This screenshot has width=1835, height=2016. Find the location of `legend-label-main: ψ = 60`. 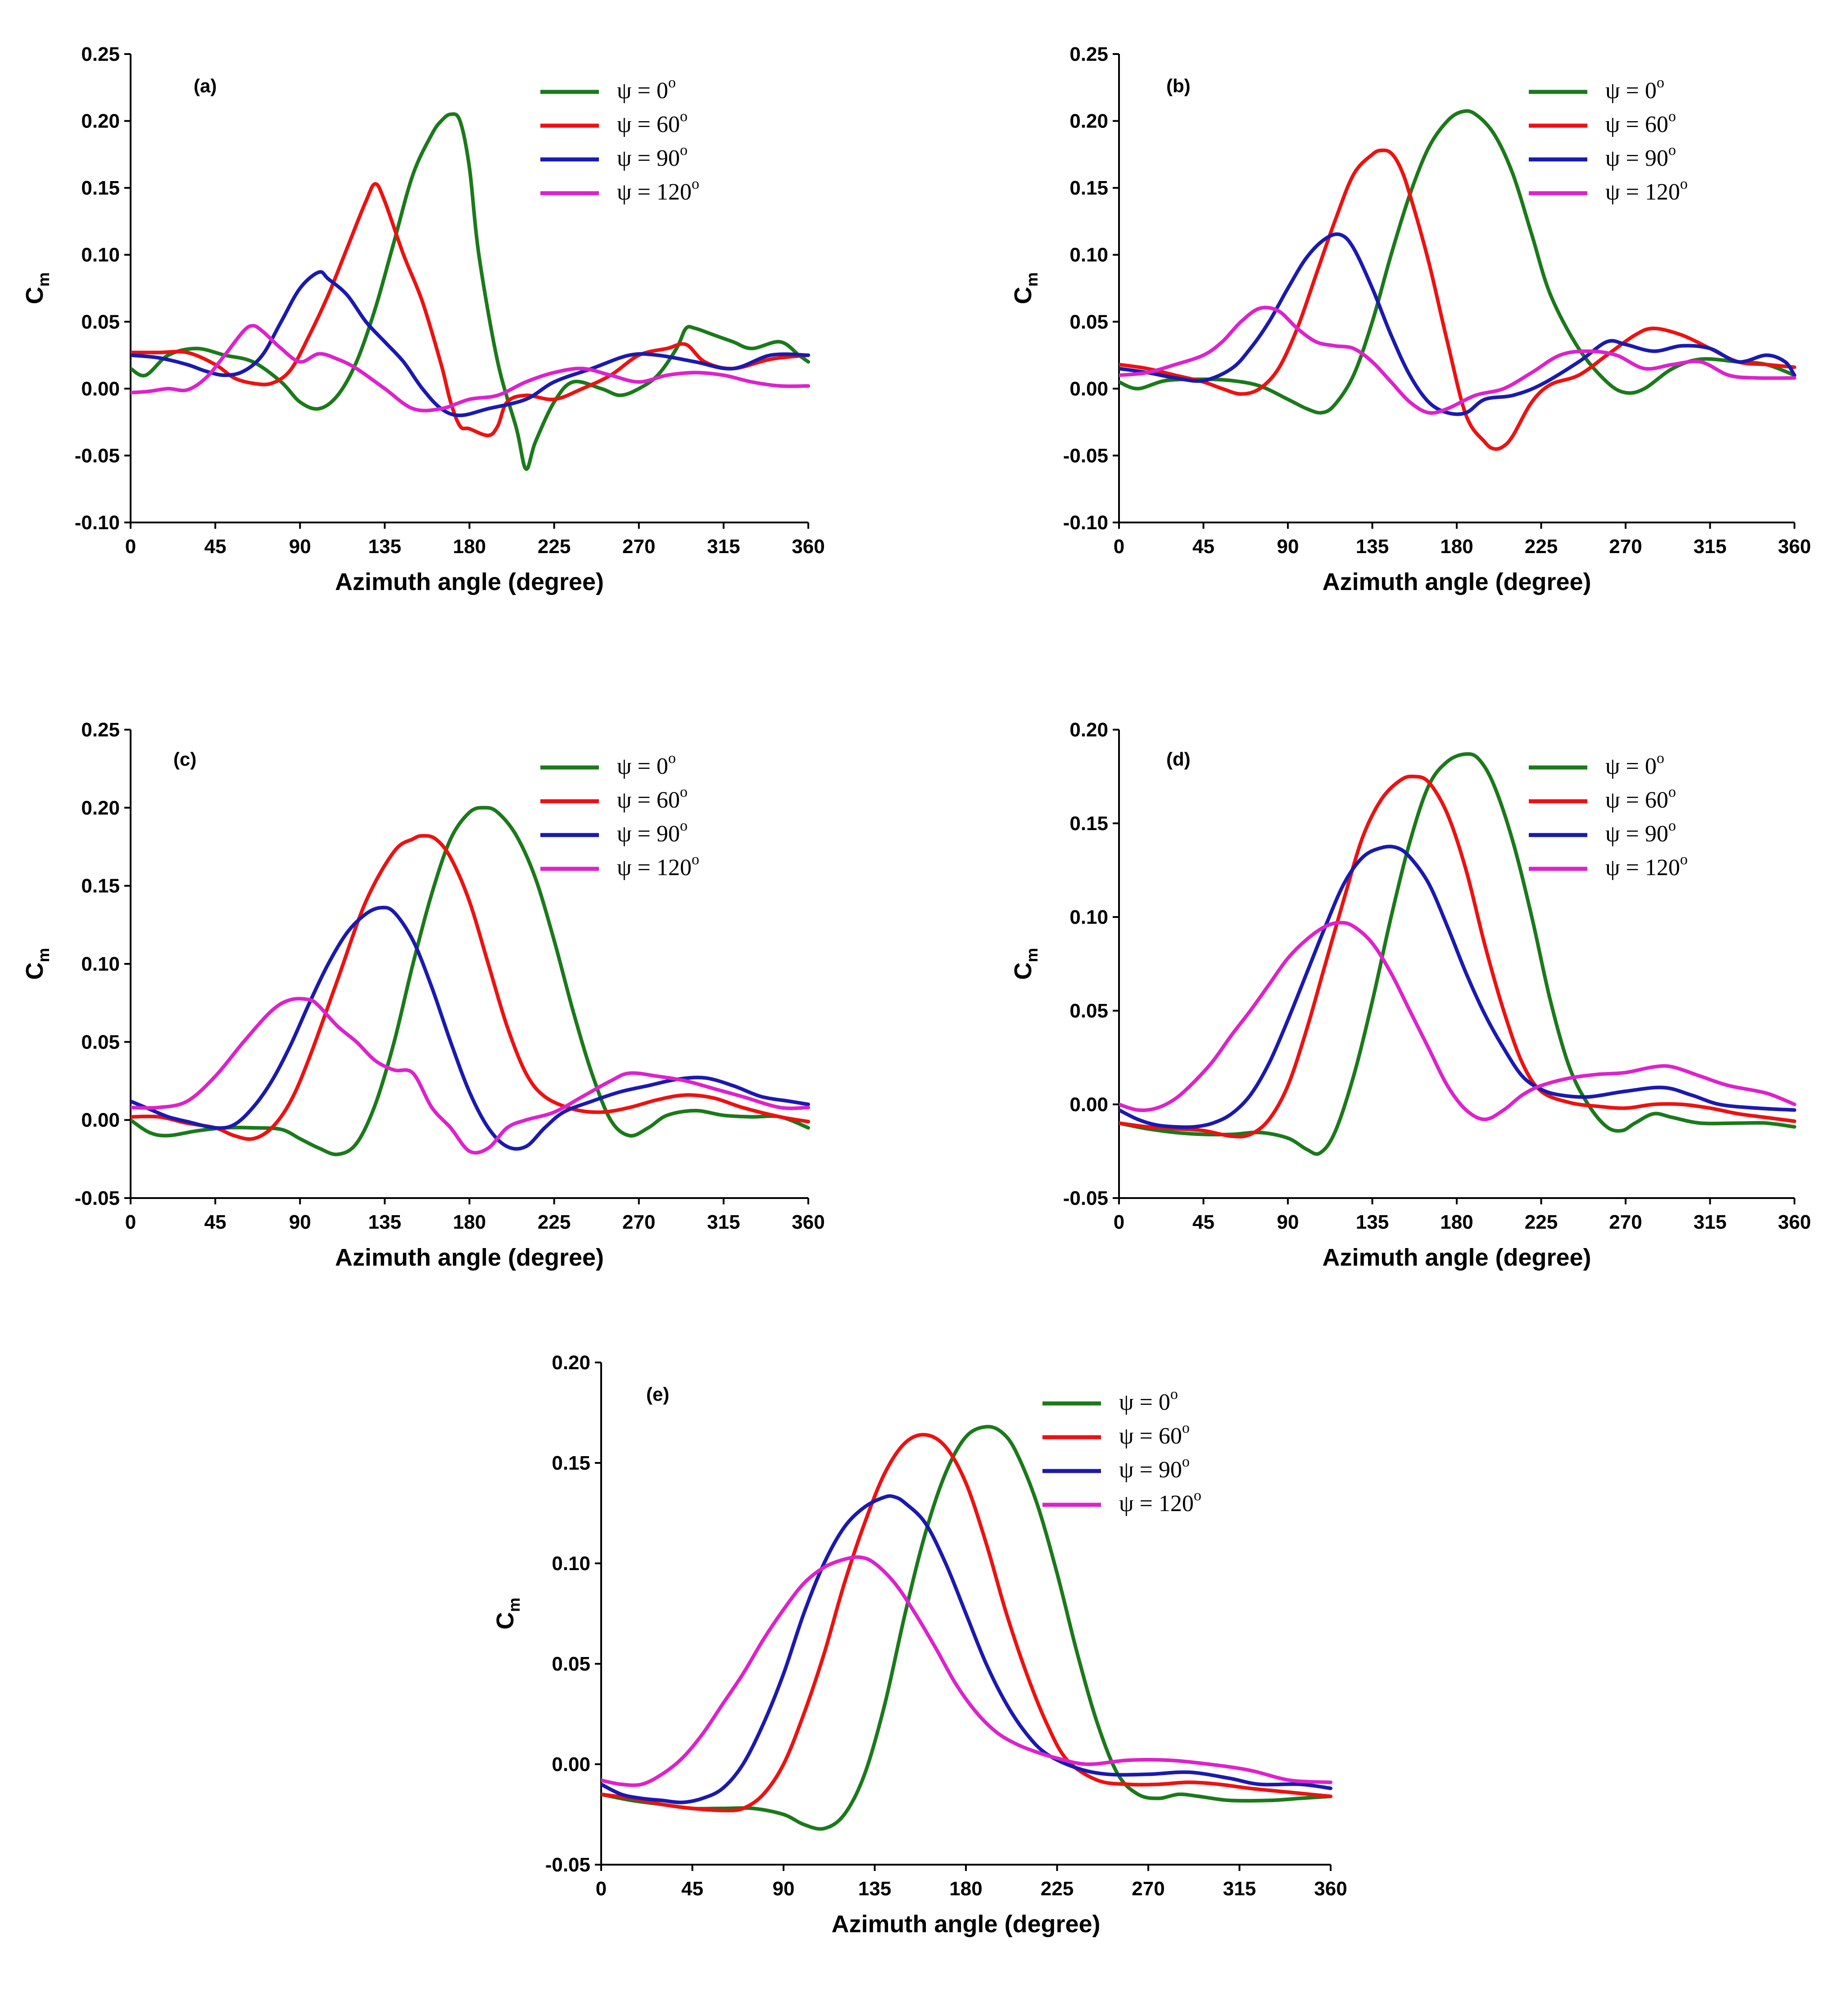

legend-label-main: ψ = 60 is located at coordinates (1636, 125).